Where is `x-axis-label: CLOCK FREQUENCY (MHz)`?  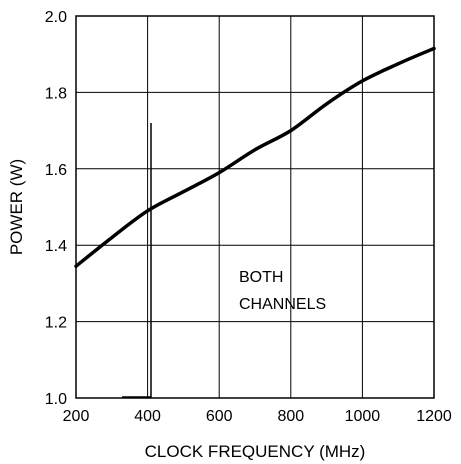
x-axis-label: CLOCK FREQUENCY (MHz) is located at coordinates (255, 451).